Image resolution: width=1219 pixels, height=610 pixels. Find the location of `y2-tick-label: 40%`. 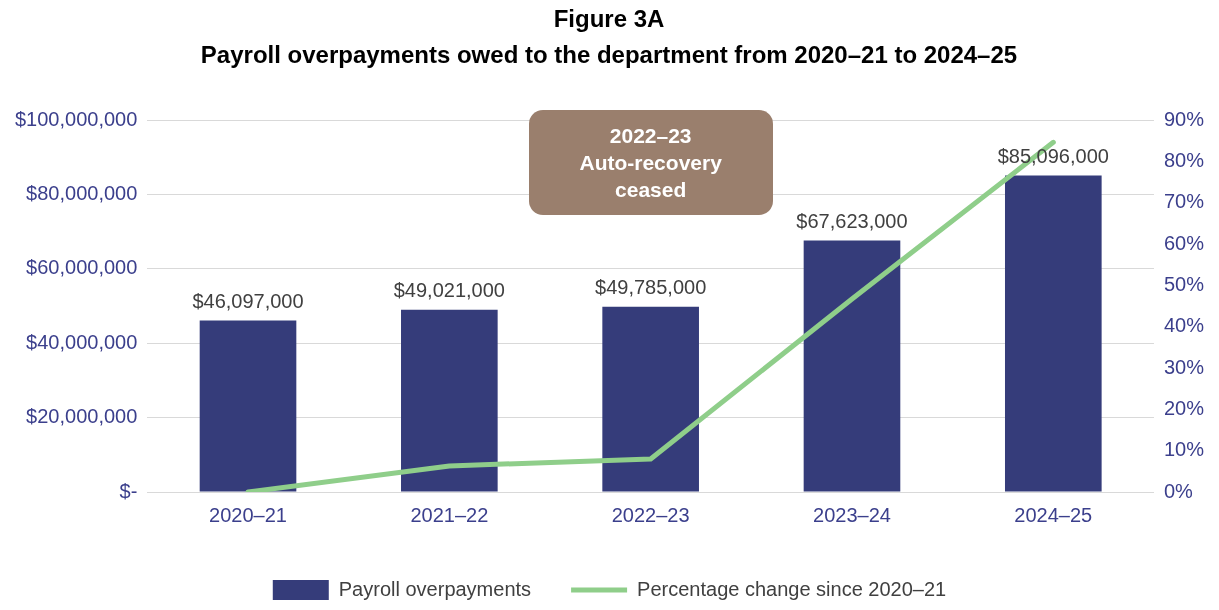

y2-tick-label: 40% is located at coordinates (1184, 325).